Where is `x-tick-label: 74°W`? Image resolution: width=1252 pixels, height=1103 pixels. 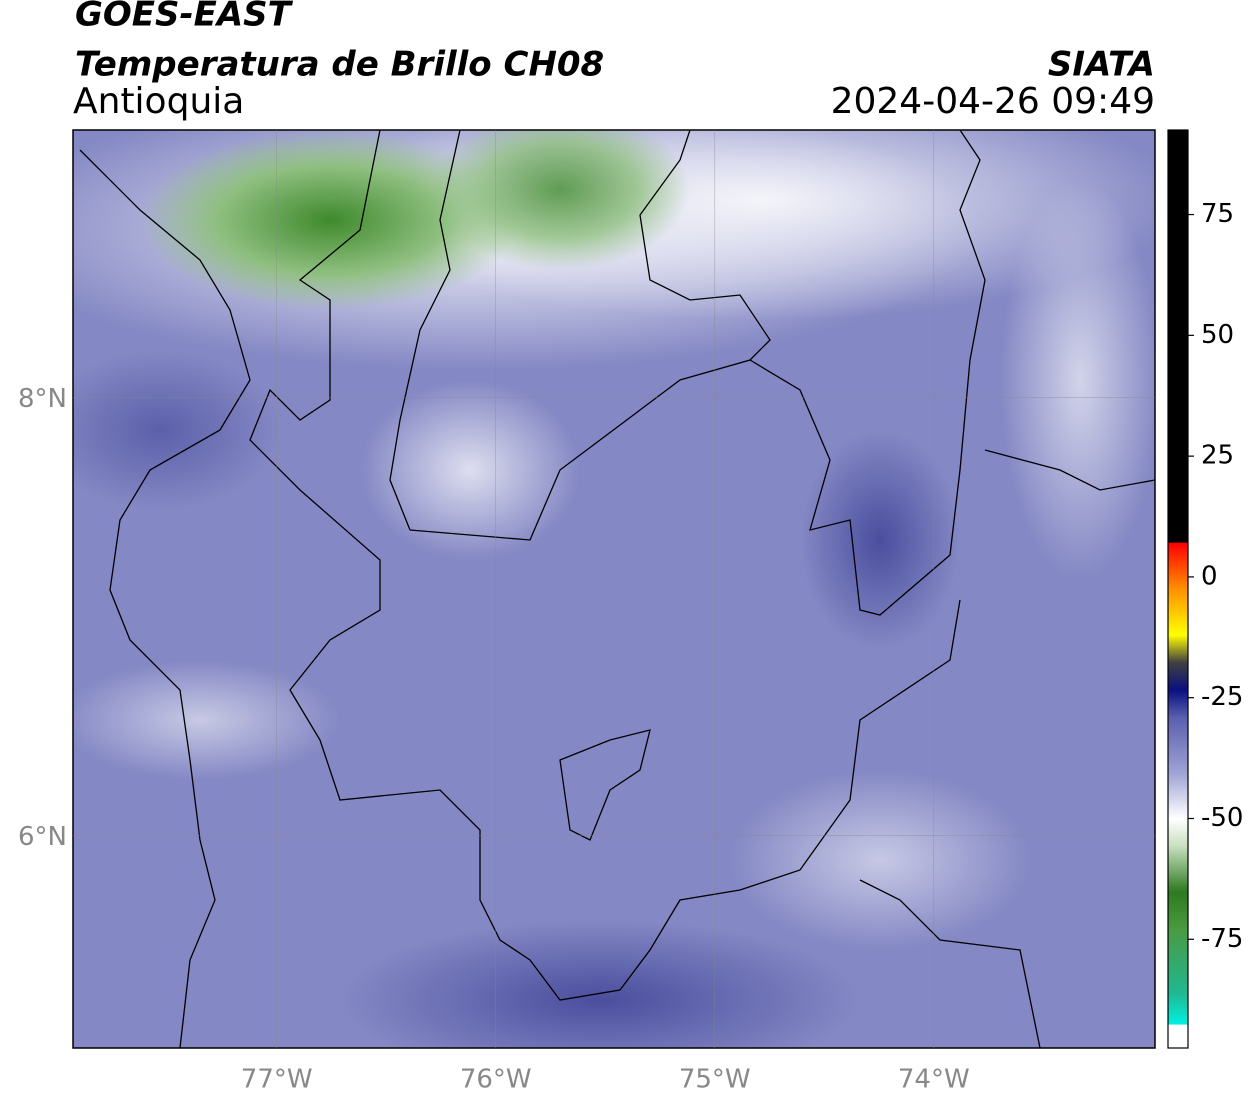 x-tick-label: 74°W is located at coordinates (934, 1080).